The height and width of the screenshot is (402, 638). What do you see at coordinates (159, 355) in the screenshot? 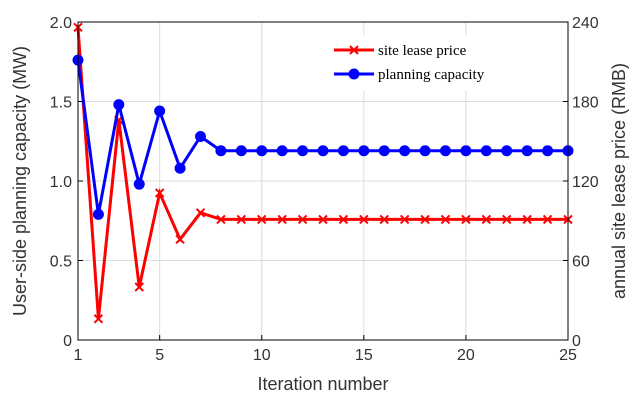
I see `x-tick-label: 5` at bounding box center [159, 355].